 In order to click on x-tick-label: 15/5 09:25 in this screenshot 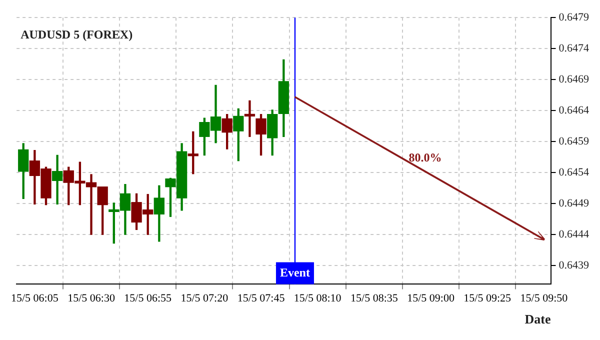, I will do `click(488, 298)`.